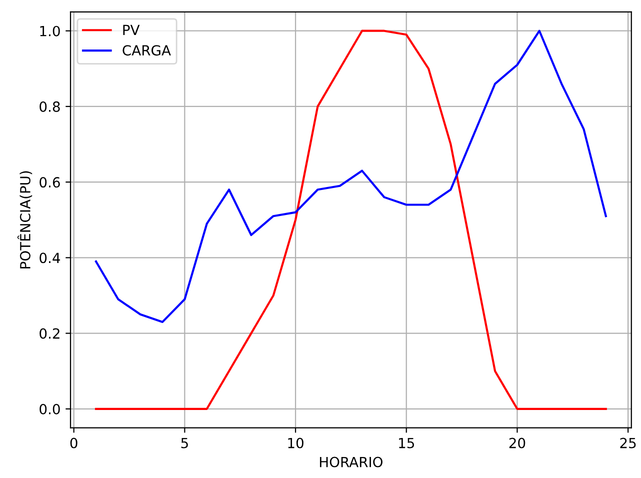 The height and width of the screenshot is (478, 641). I want to click on y-tick-label: 0.2, so click(50, 333).